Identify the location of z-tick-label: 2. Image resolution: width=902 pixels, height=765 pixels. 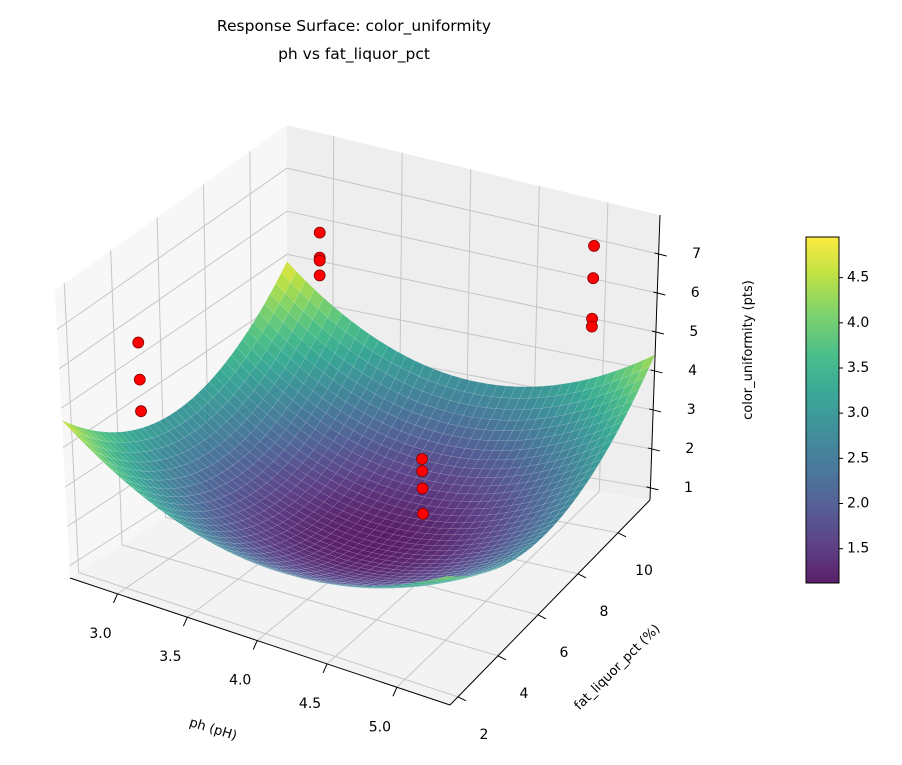
(689, 449).